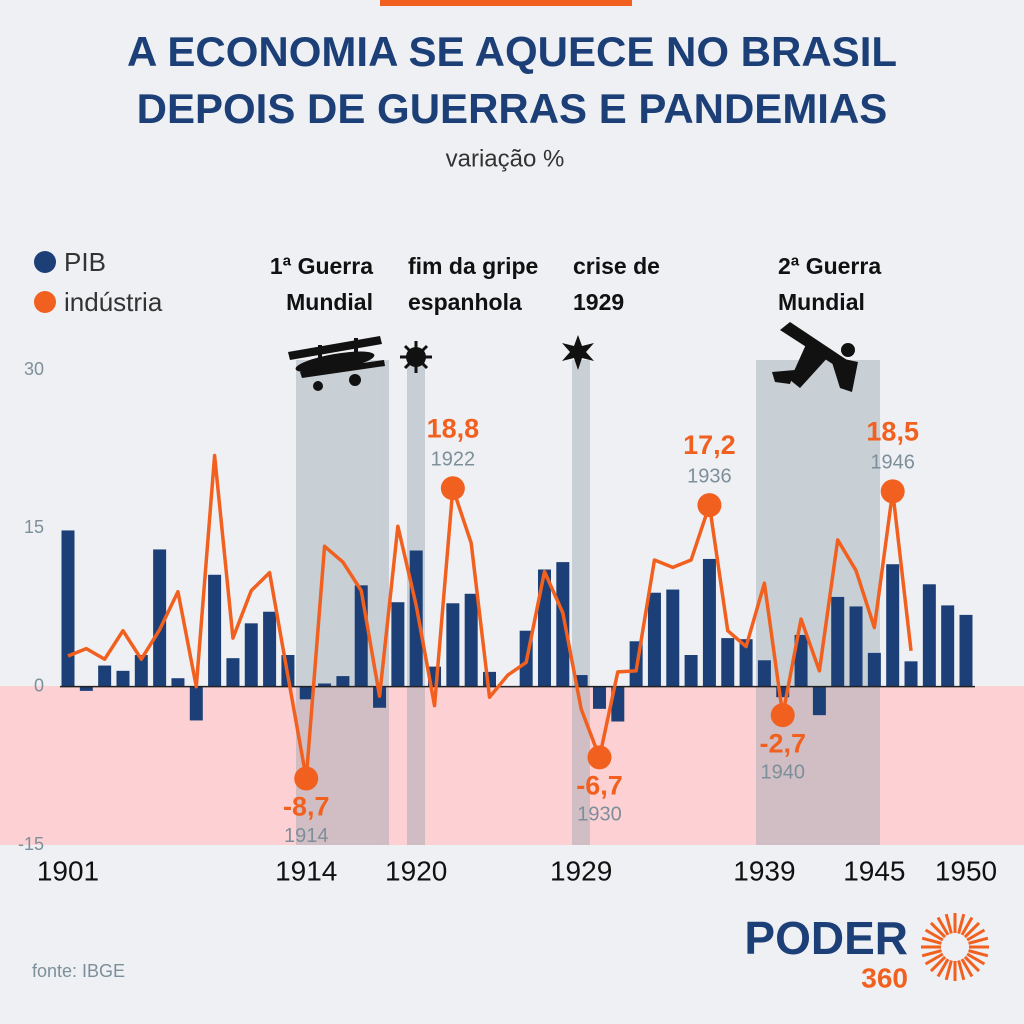 This screenshot has height=1024, width=1024. Describe the element at coordinates (815, 357) in the screenshot. I see `fighter-icon` at that location.